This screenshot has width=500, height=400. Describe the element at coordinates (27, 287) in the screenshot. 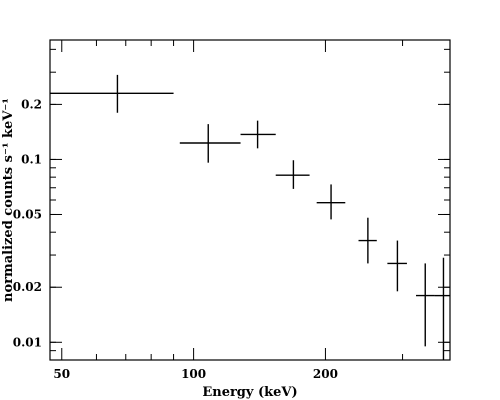

I see `y-tick-label: 0.02` at that location.